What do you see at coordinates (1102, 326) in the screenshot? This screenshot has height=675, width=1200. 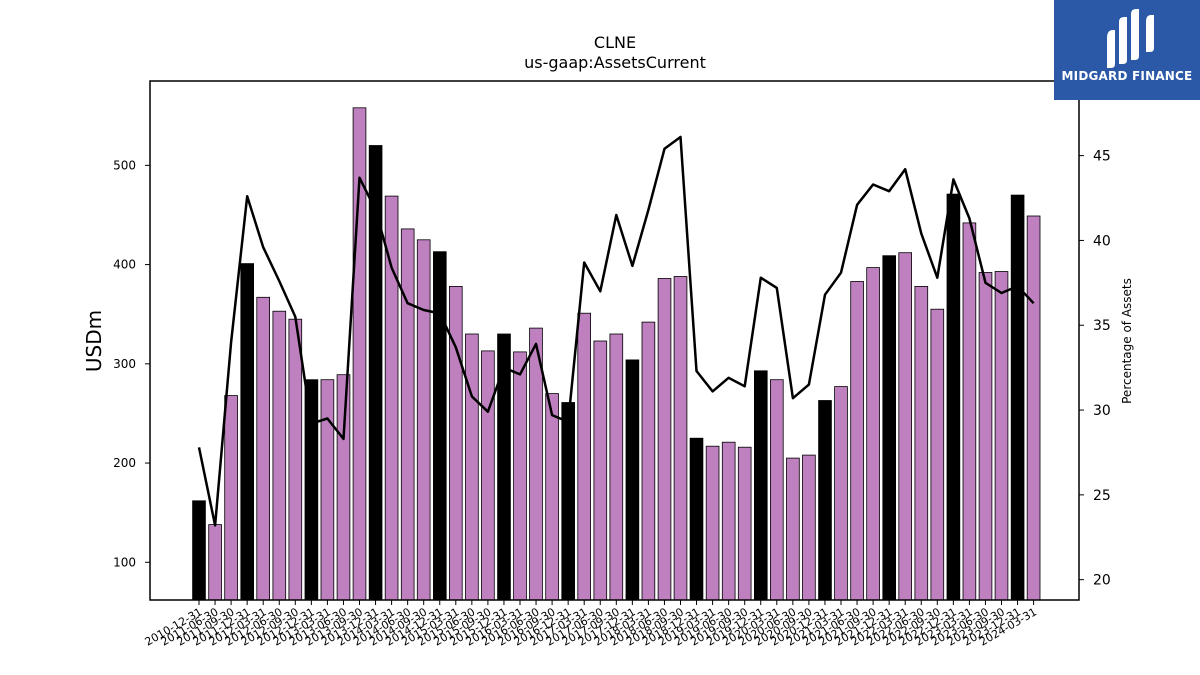 I see `y2-tick-label: 35` at bounding box center [1102, 326].